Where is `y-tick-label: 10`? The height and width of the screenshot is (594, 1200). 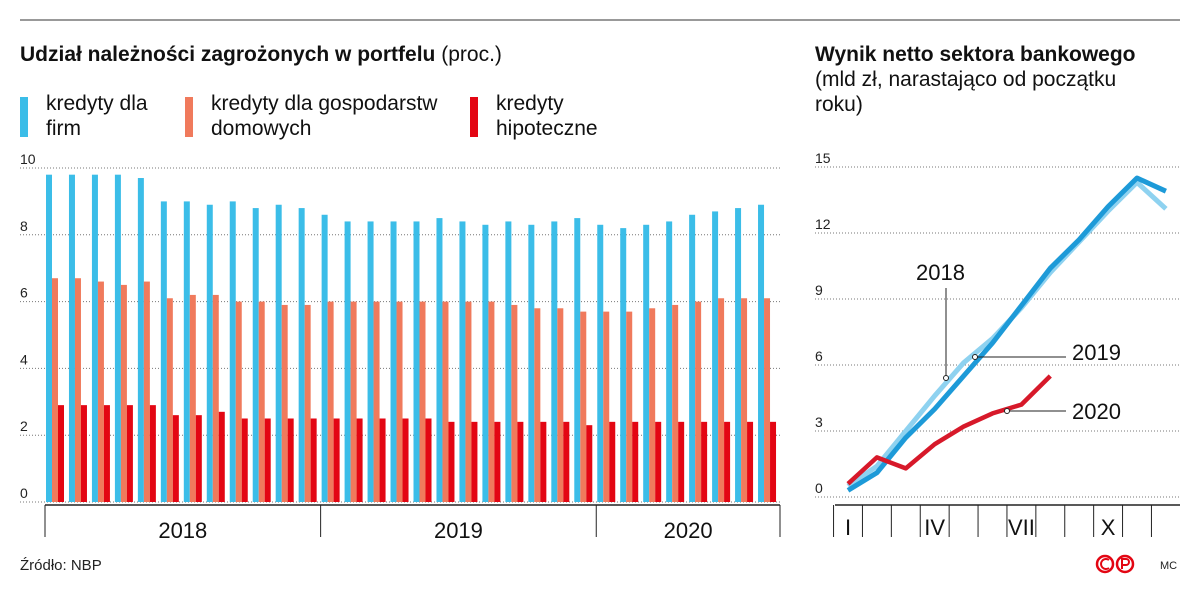 y-tick-label: 10 is located at coordinates (28, 159).